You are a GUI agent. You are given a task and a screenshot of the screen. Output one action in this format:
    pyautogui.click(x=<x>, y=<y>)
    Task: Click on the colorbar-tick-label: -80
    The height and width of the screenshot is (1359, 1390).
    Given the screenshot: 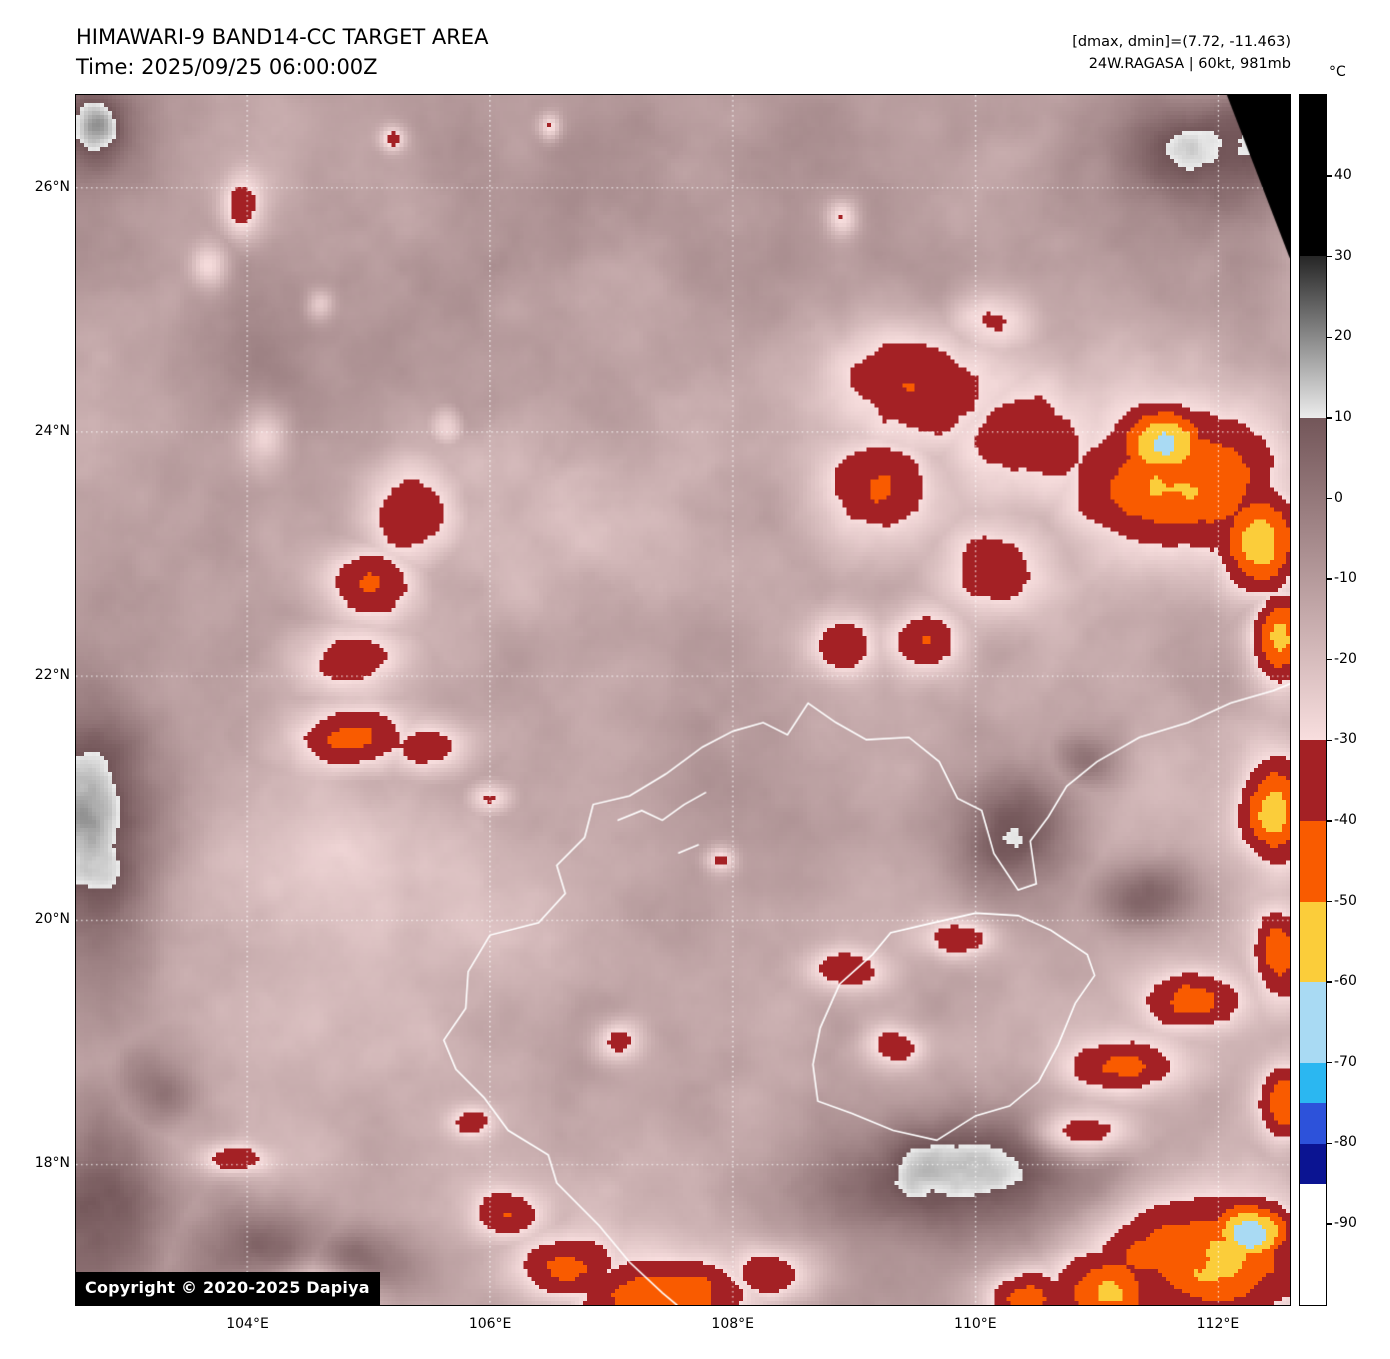 What is the action you would take?
    pyautogui.click(x=1345, y=1142)
    